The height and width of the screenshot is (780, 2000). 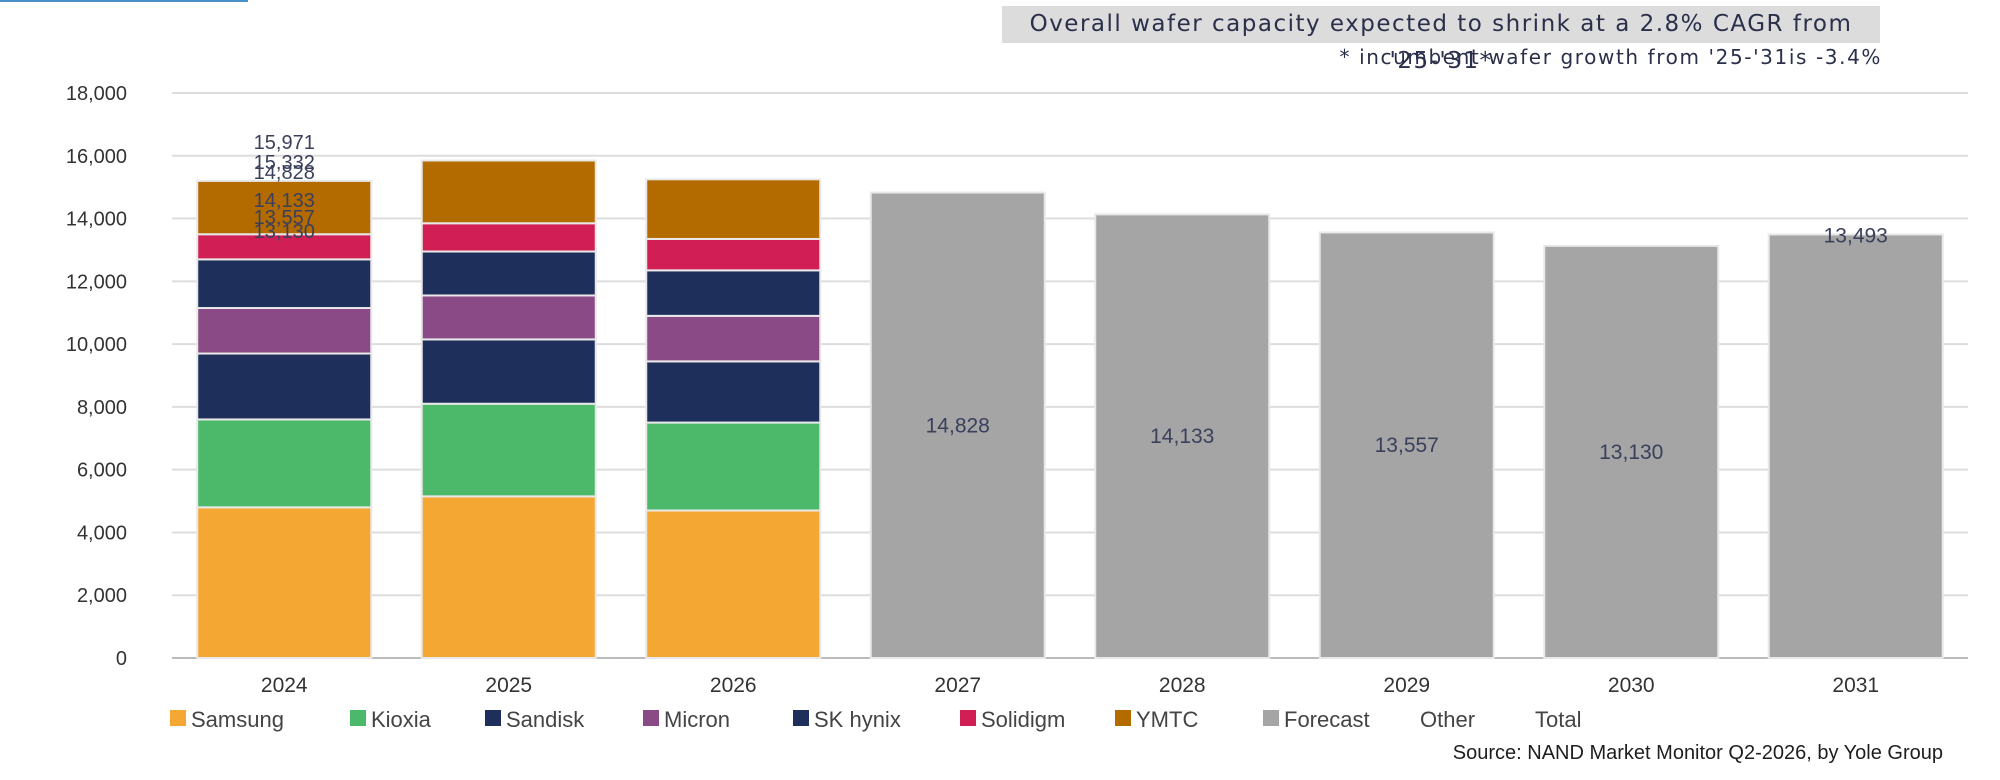 What do you see at coordinates (284, 163) in the screenshot?
I see `data-label-2024-overlap: 15,332` at bounding box center [284, 163].